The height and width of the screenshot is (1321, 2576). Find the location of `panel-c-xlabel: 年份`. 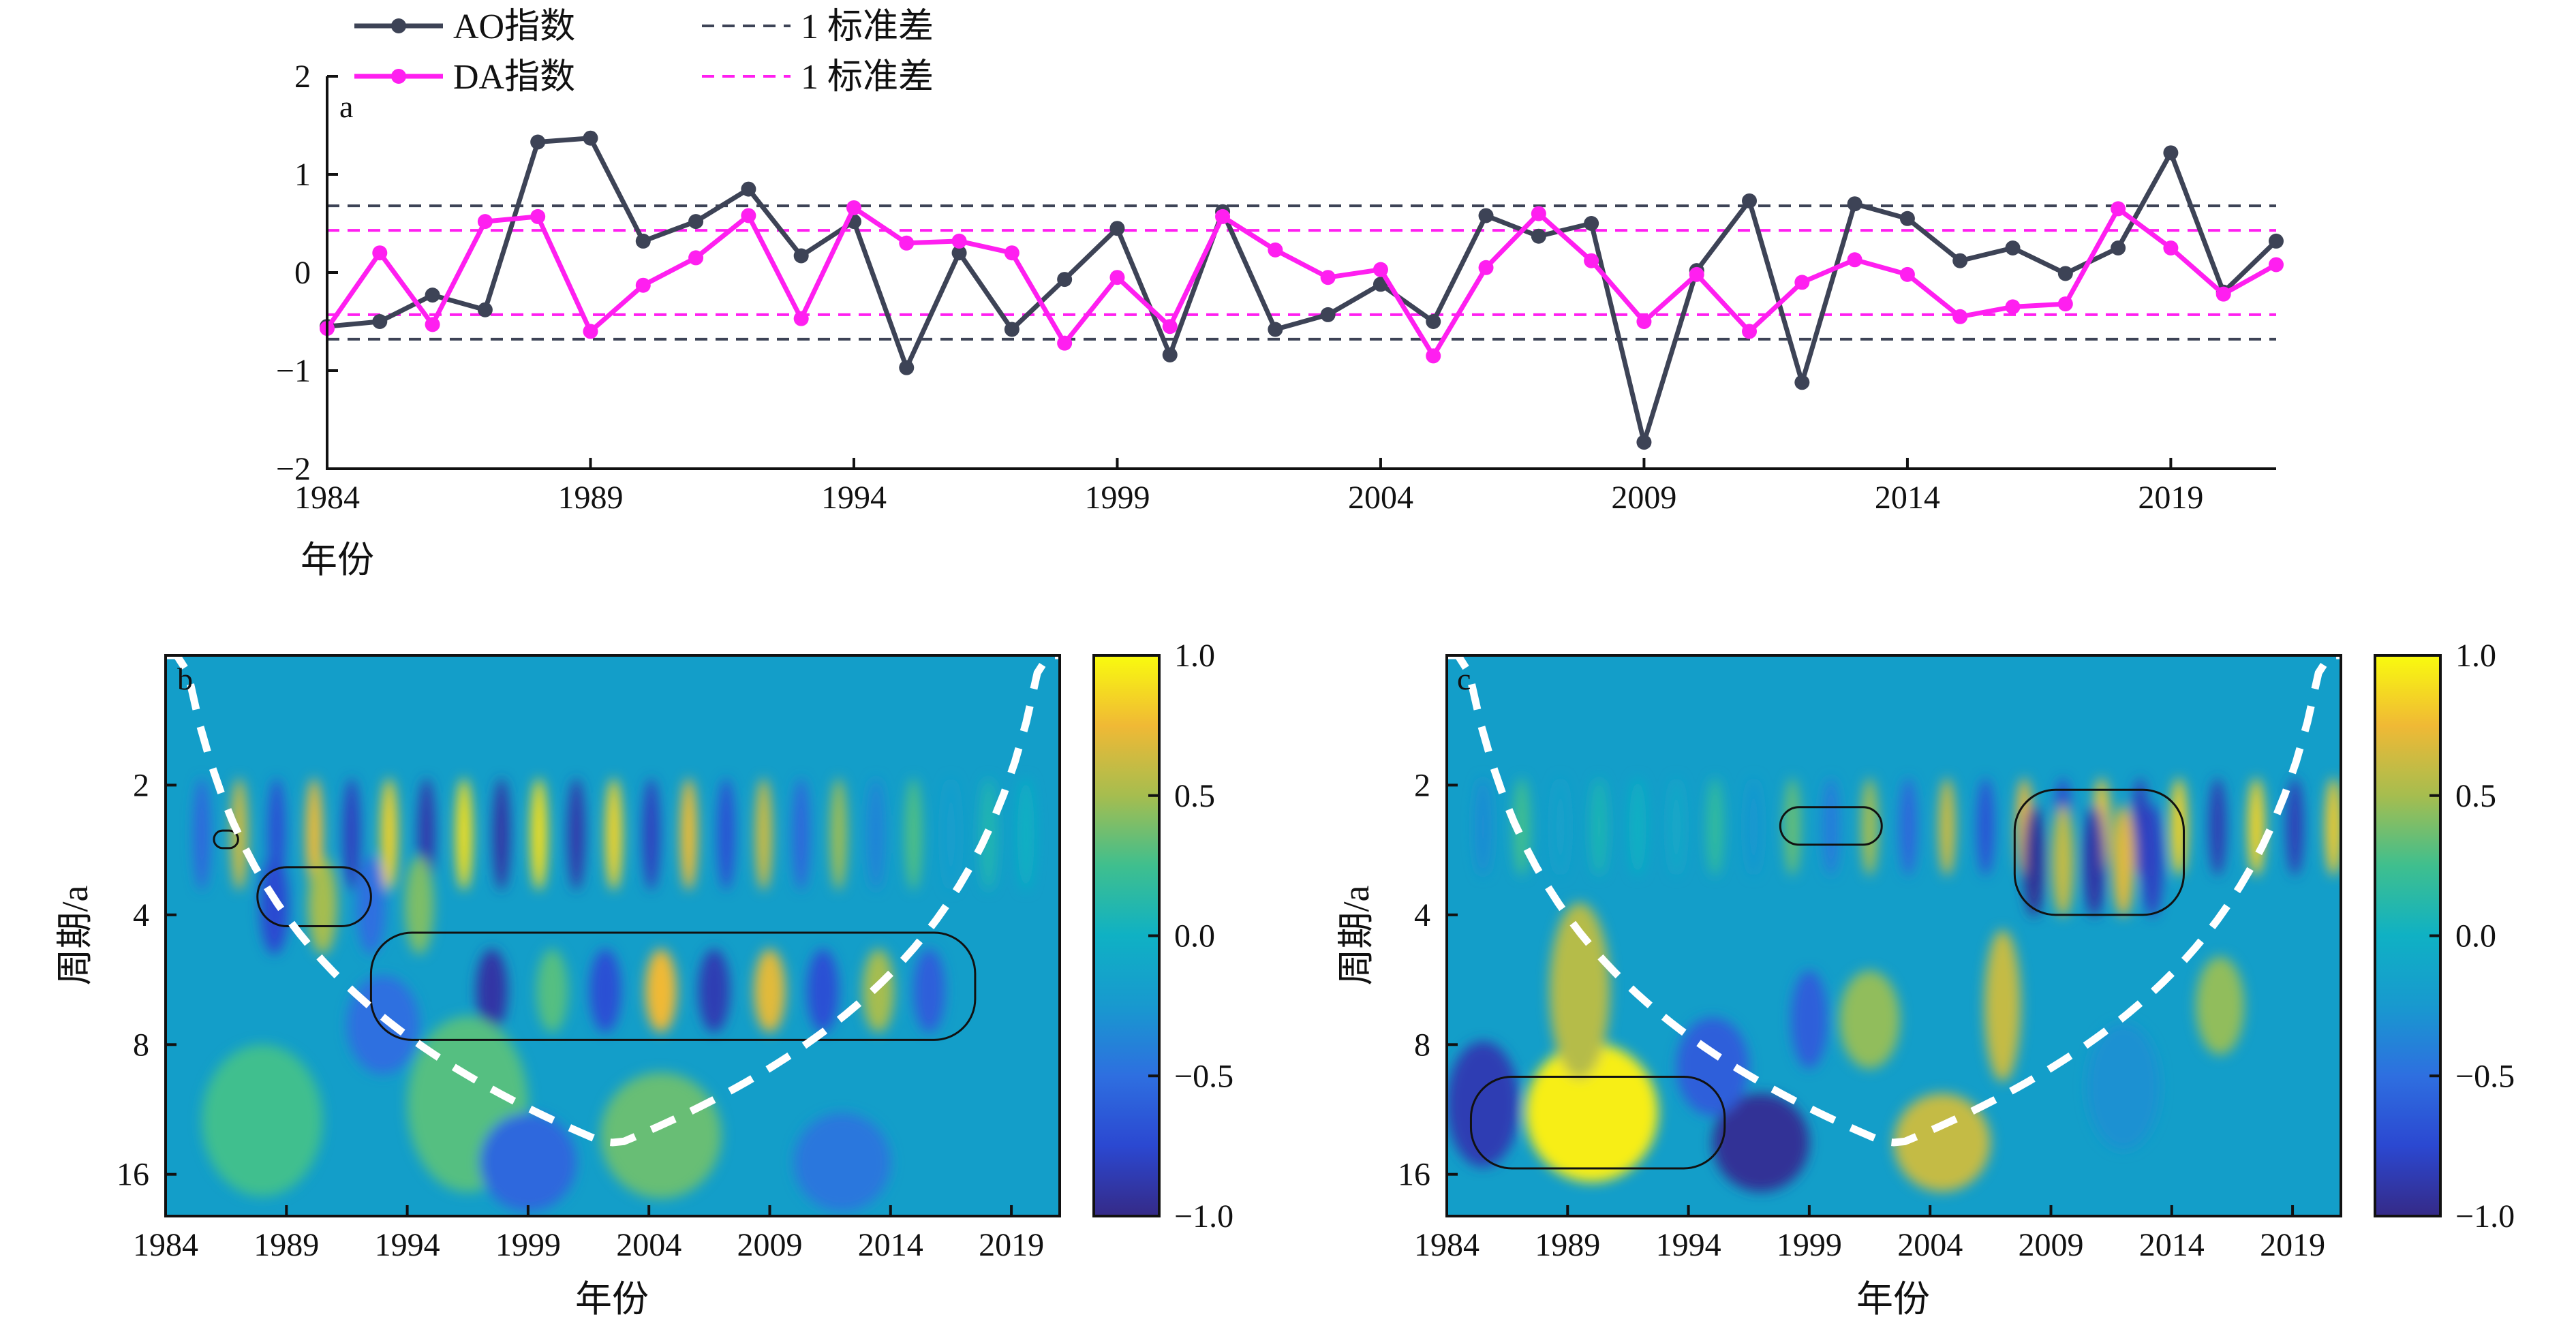

panel-c-xlabel: 年份 is located at coordinates (1893, 1299).